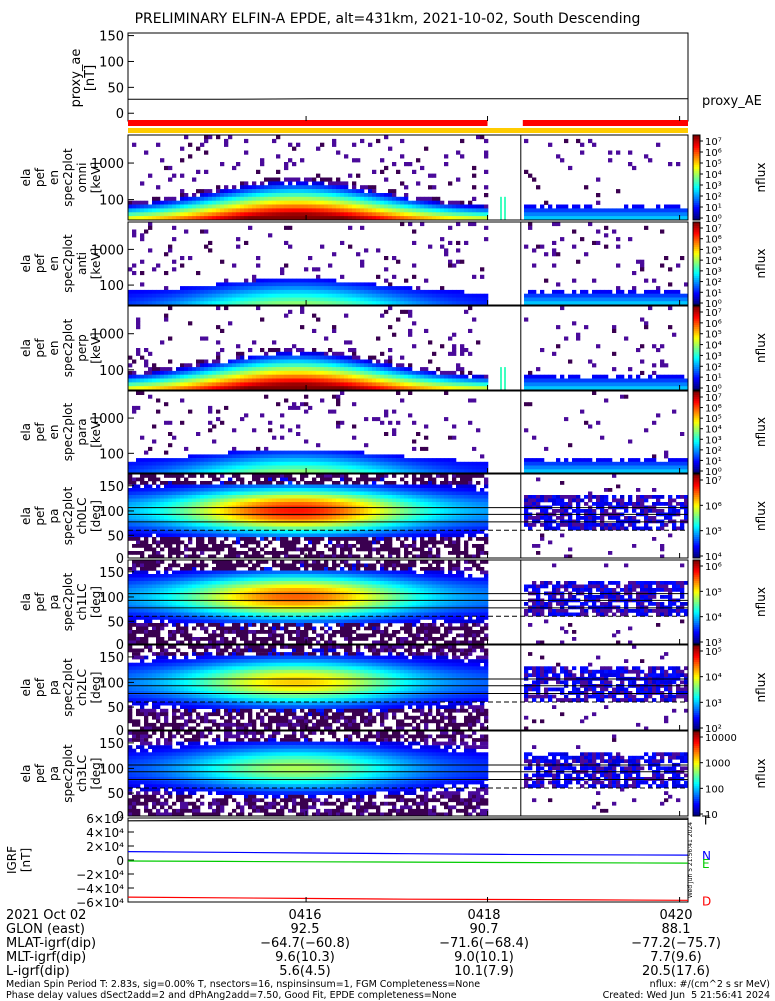 This screenshot has width=775, height=1001. Describe the element at coordinates (713, 164) in the screenshot. I see `colorbar-tick-label: 10⁵` at that location.